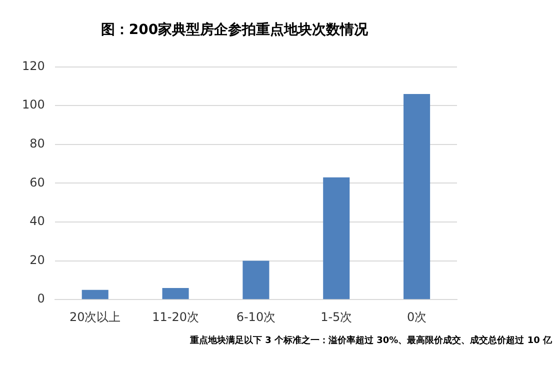 This screenshot has width=560, height=376. Describe the element at coordinates (416, 317) in the screenshot. I see `x-tick-label: 0次` at that location.